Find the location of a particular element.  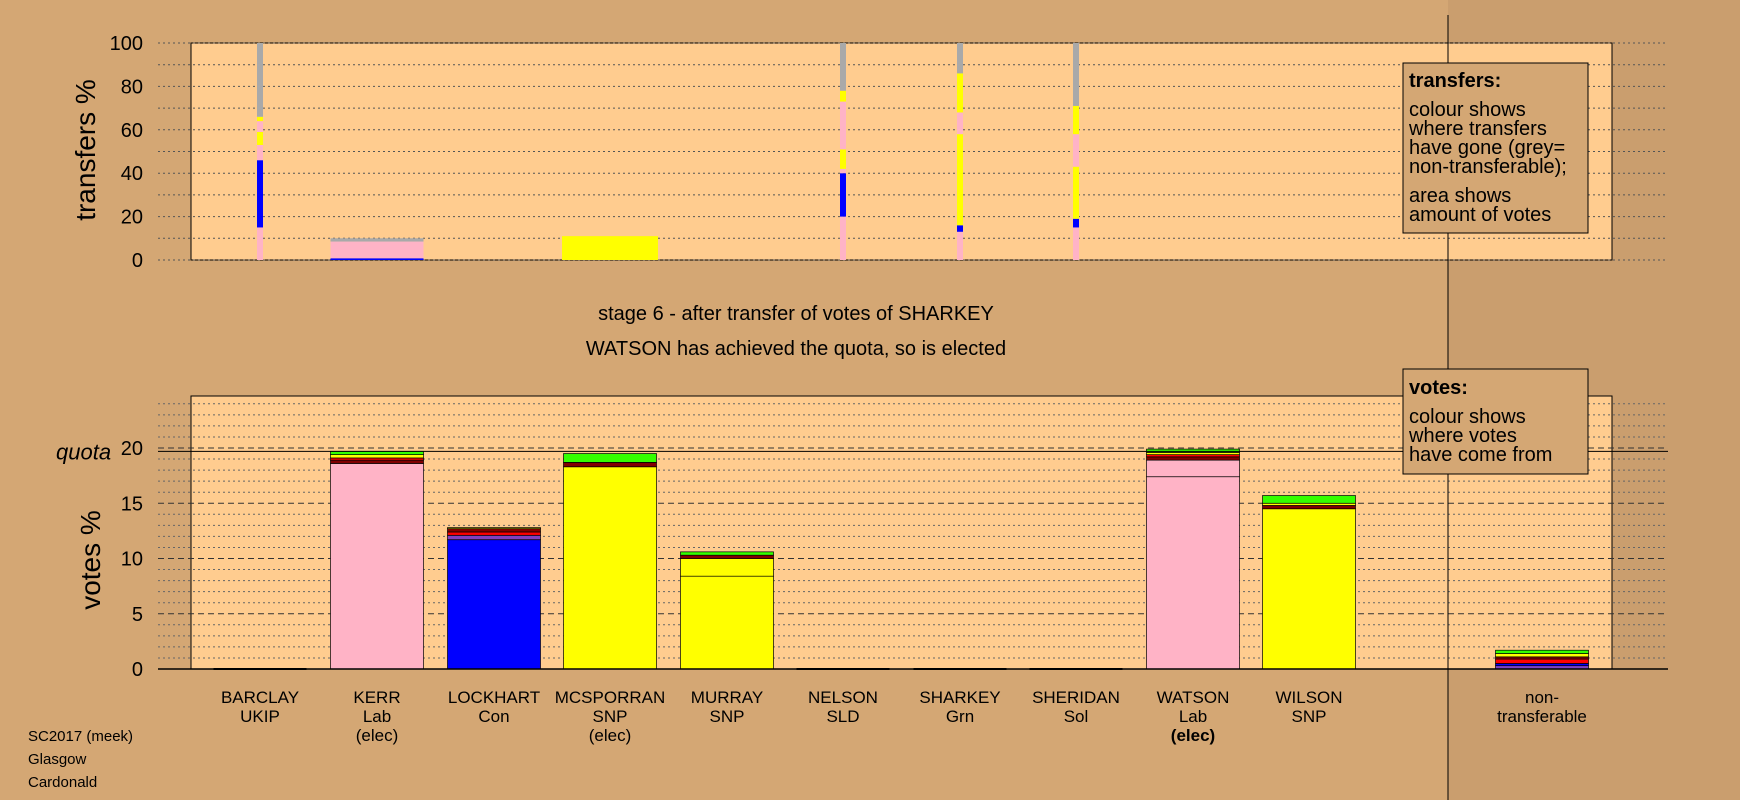

nontransferable-label: transferable is located at coordinates (1542, 716).